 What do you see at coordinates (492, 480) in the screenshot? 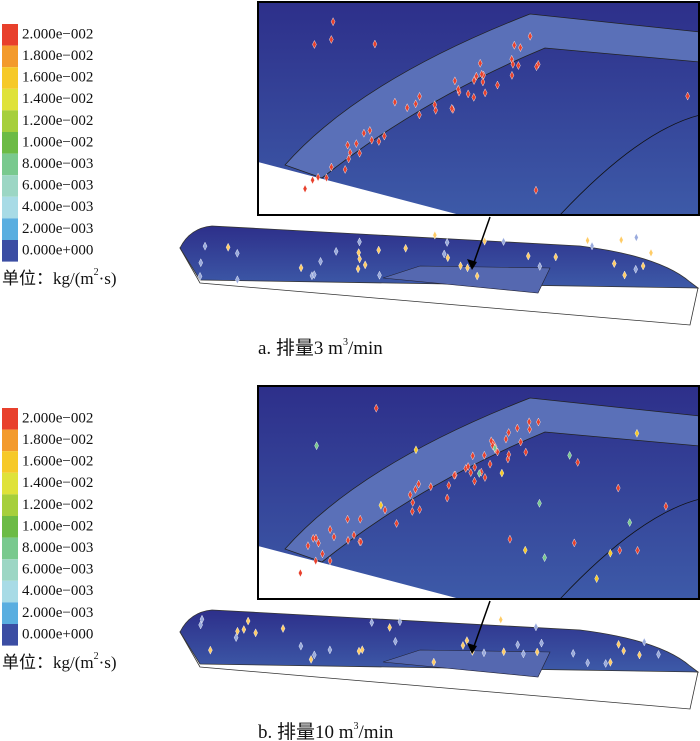
I see `zoom-band` at bounding box center [492, 480].